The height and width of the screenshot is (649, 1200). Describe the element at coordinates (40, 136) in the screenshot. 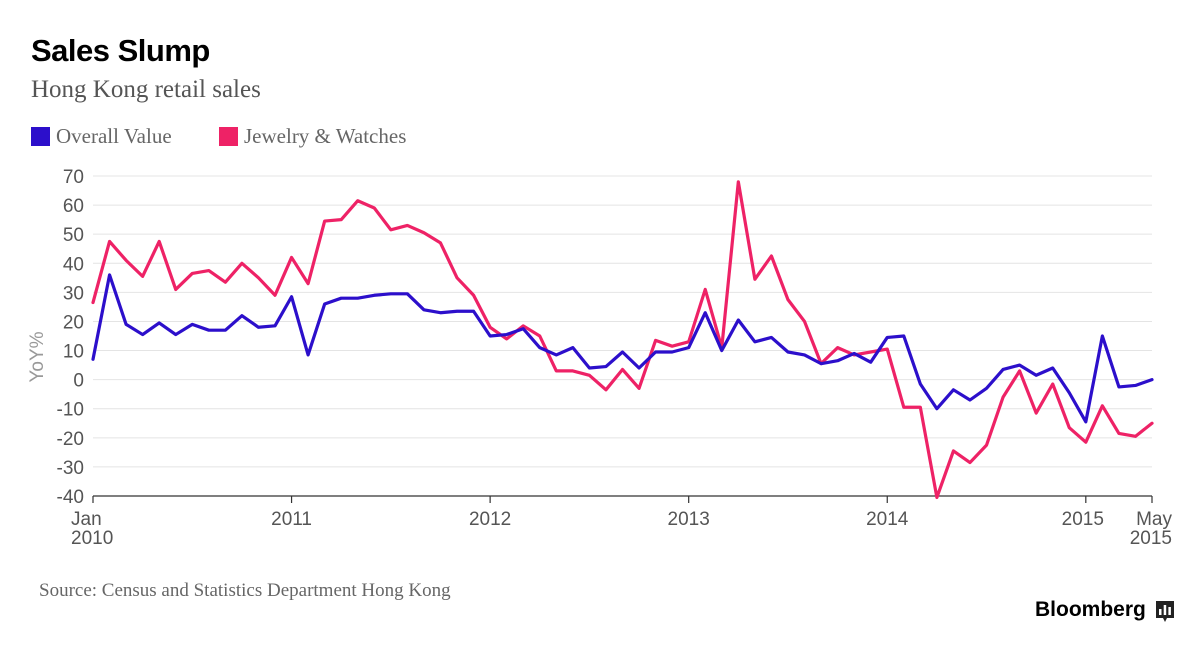

I see `legend-swatch-overall-value` at that location.